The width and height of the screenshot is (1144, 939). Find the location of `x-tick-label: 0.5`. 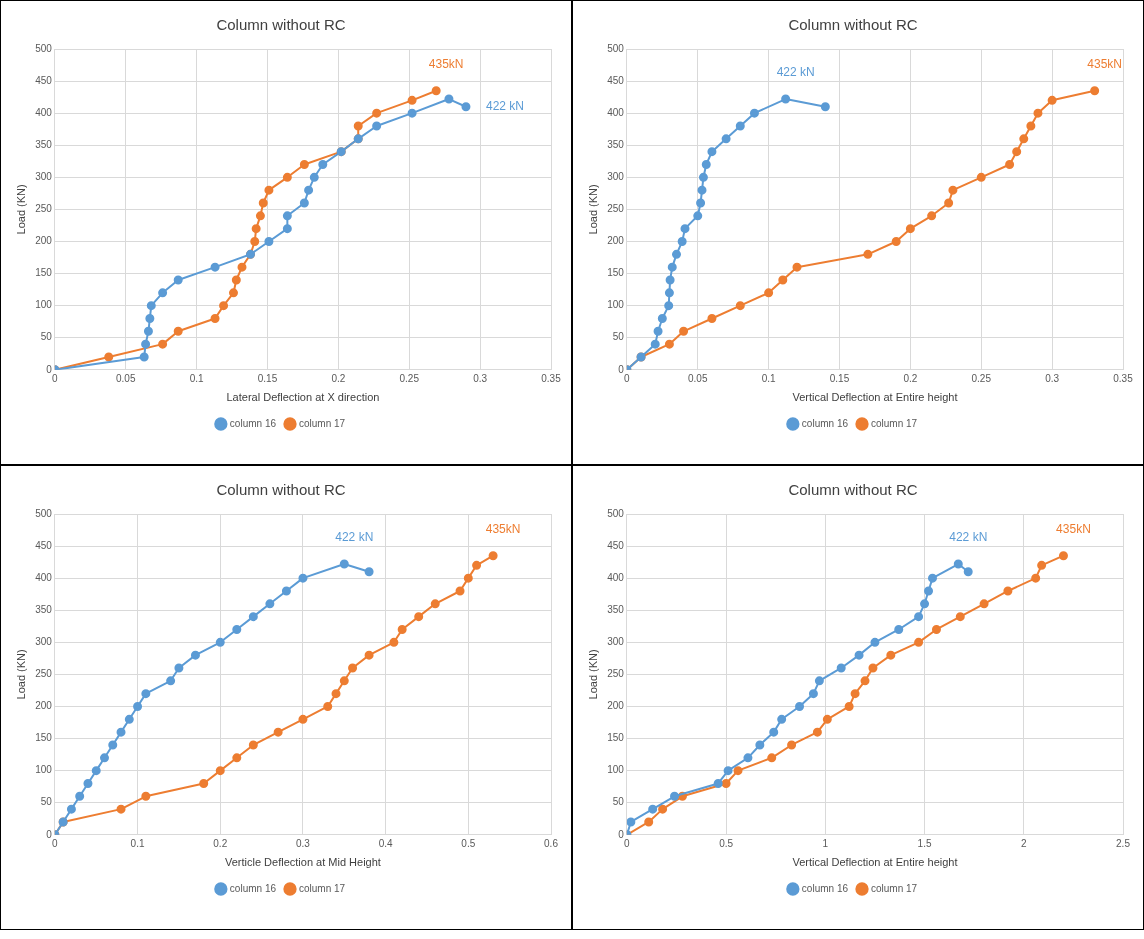

x-tick-label: 0.5 is located at coordinates (726, 843).